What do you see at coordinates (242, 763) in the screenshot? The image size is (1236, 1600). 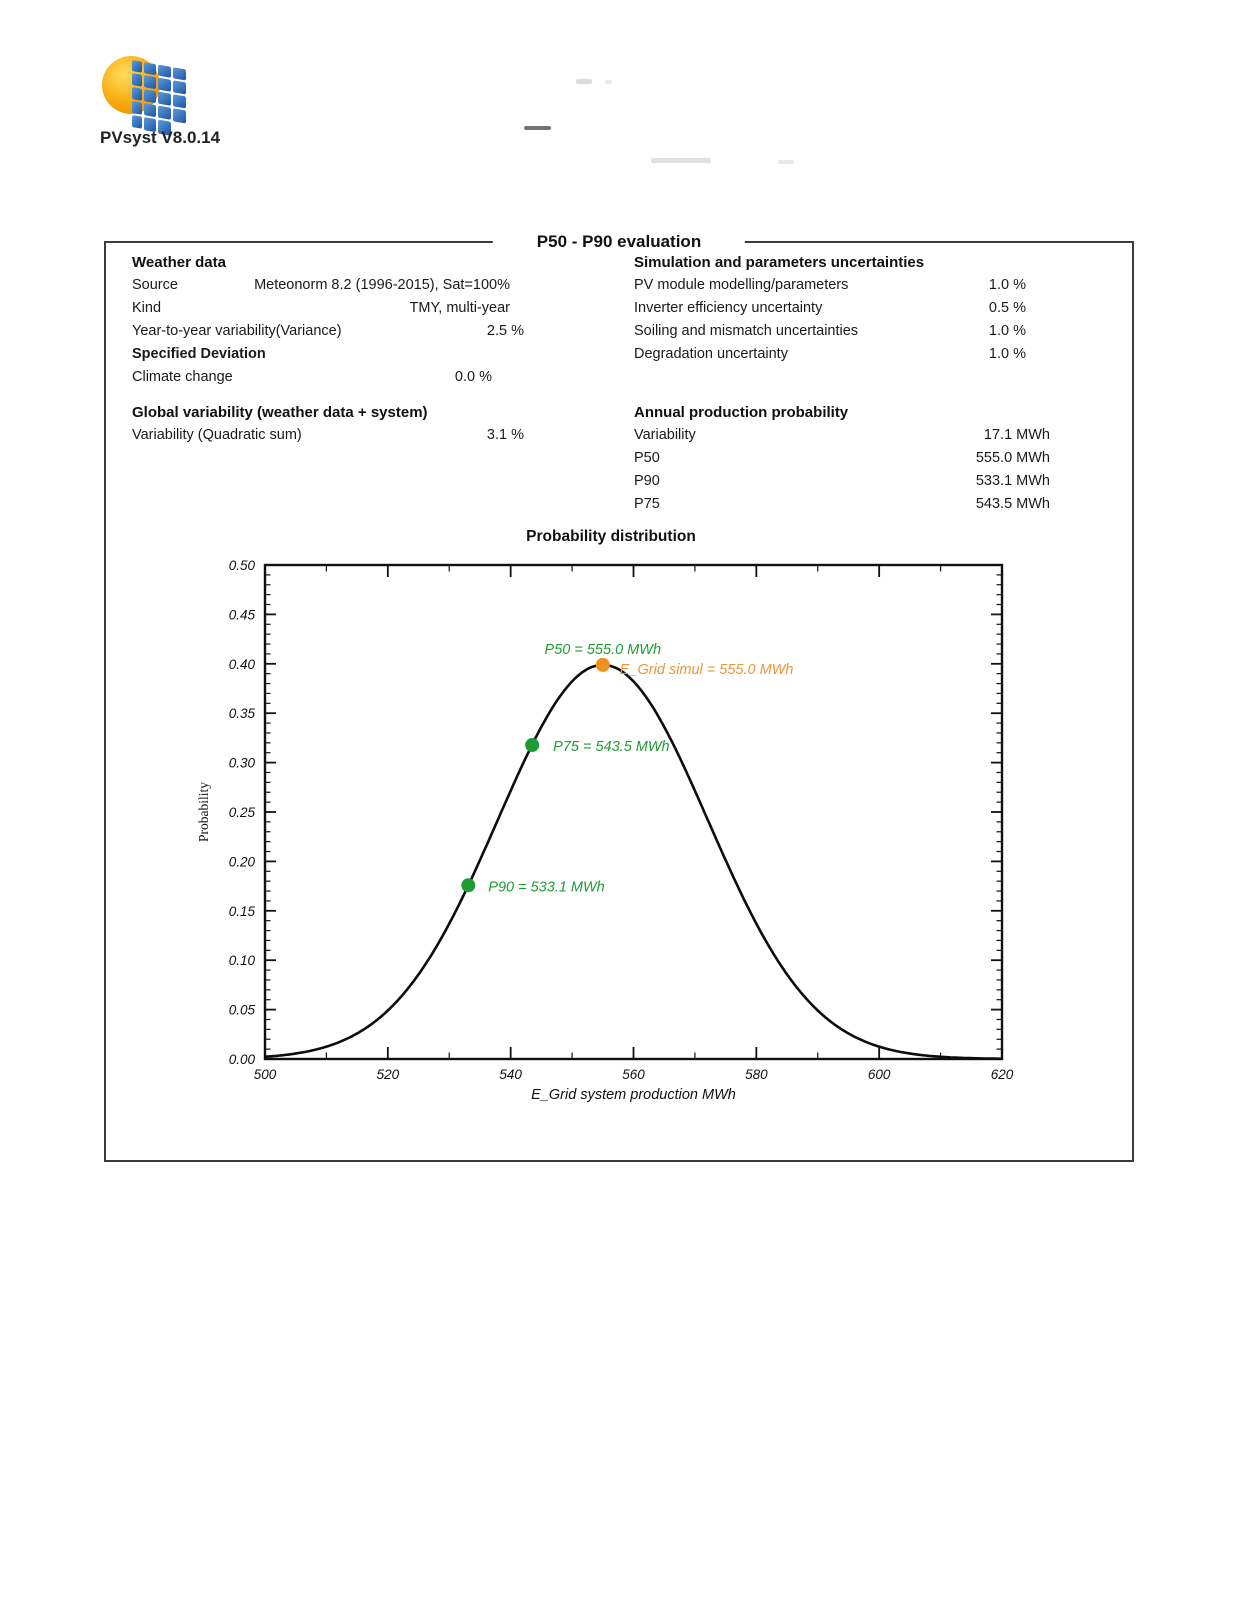 I see `y-tick-label: 0.30` at bounding box center [242, 763].